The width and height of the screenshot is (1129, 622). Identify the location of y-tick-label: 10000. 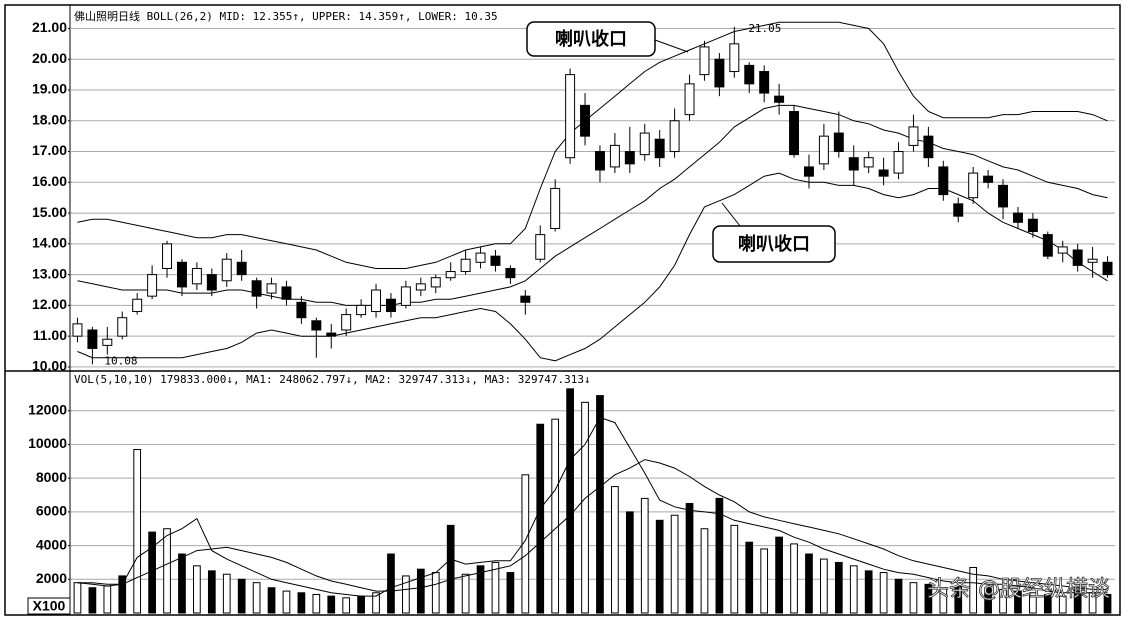
(47, 443).